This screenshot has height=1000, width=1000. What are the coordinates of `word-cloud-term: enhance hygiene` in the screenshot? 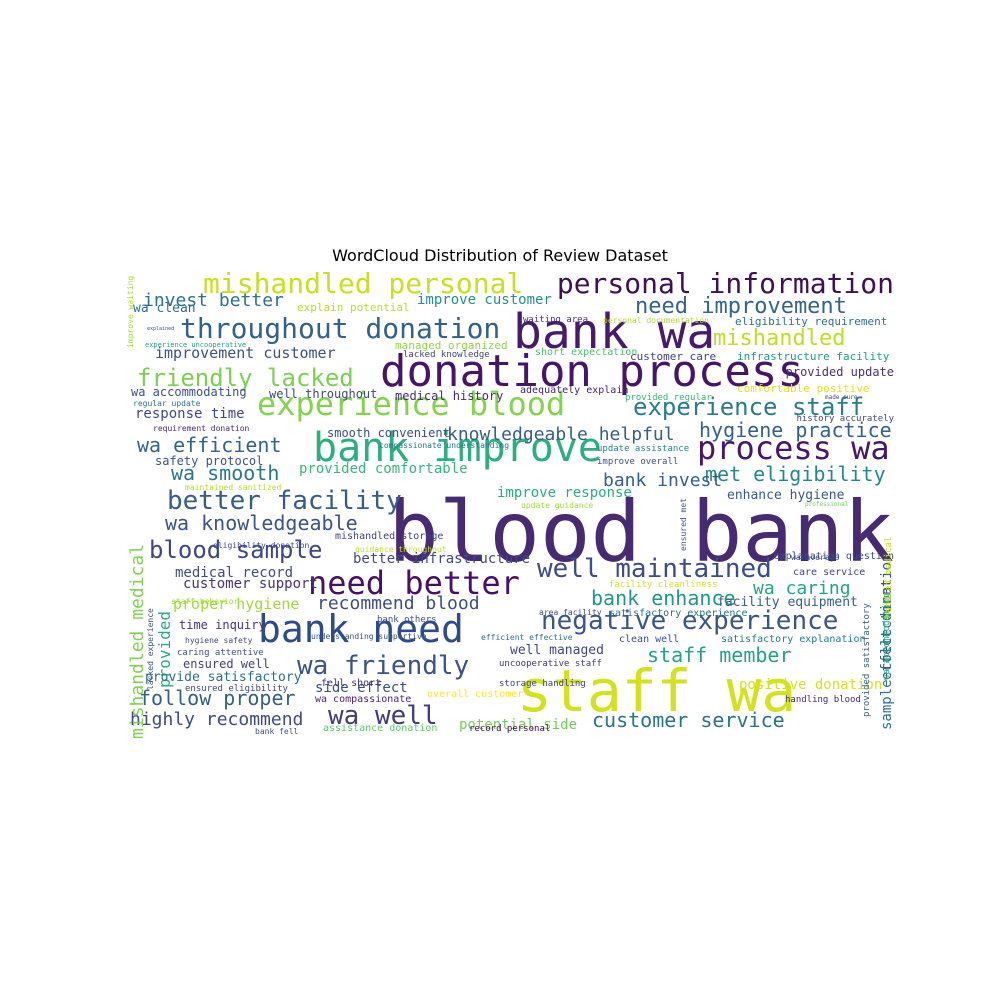 It's located at (786, 495).